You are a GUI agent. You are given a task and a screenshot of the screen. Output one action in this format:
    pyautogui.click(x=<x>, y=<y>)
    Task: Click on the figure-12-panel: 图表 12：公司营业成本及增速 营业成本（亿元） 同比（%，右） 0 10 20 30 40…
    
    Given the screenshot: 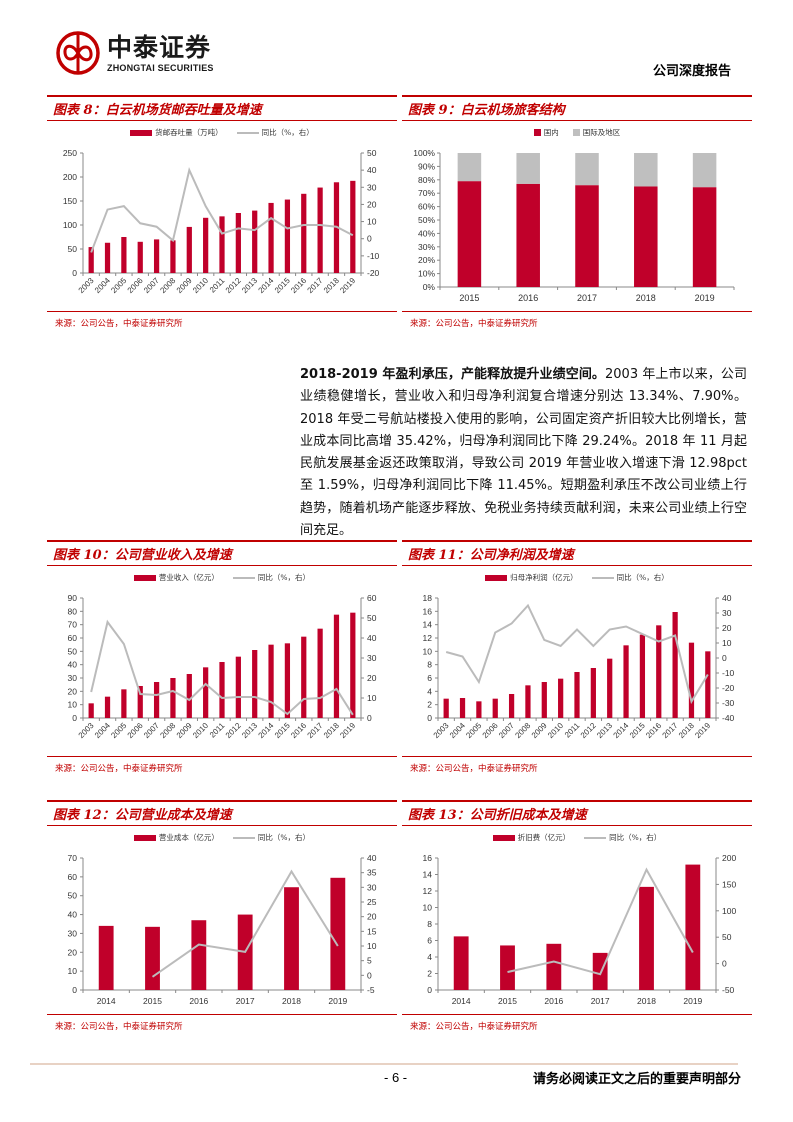 What is the action you would take?
    pyautogui.click(x=222, y=918)
    